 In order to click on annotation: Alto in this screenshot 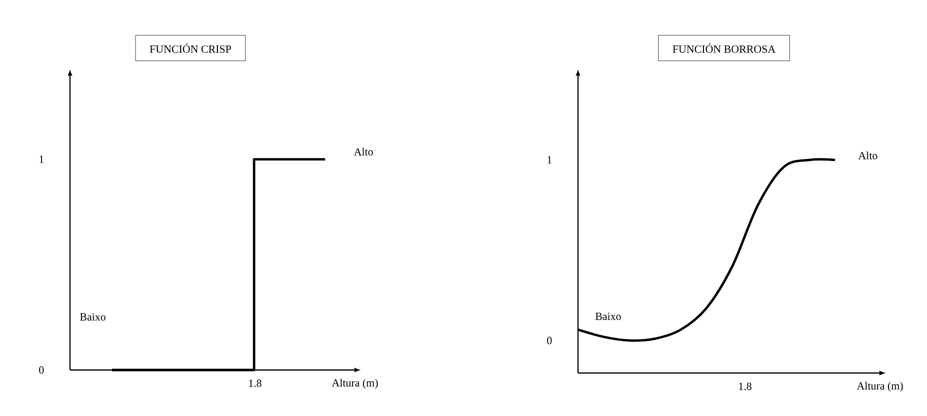, I will do `click(363, 152)`.